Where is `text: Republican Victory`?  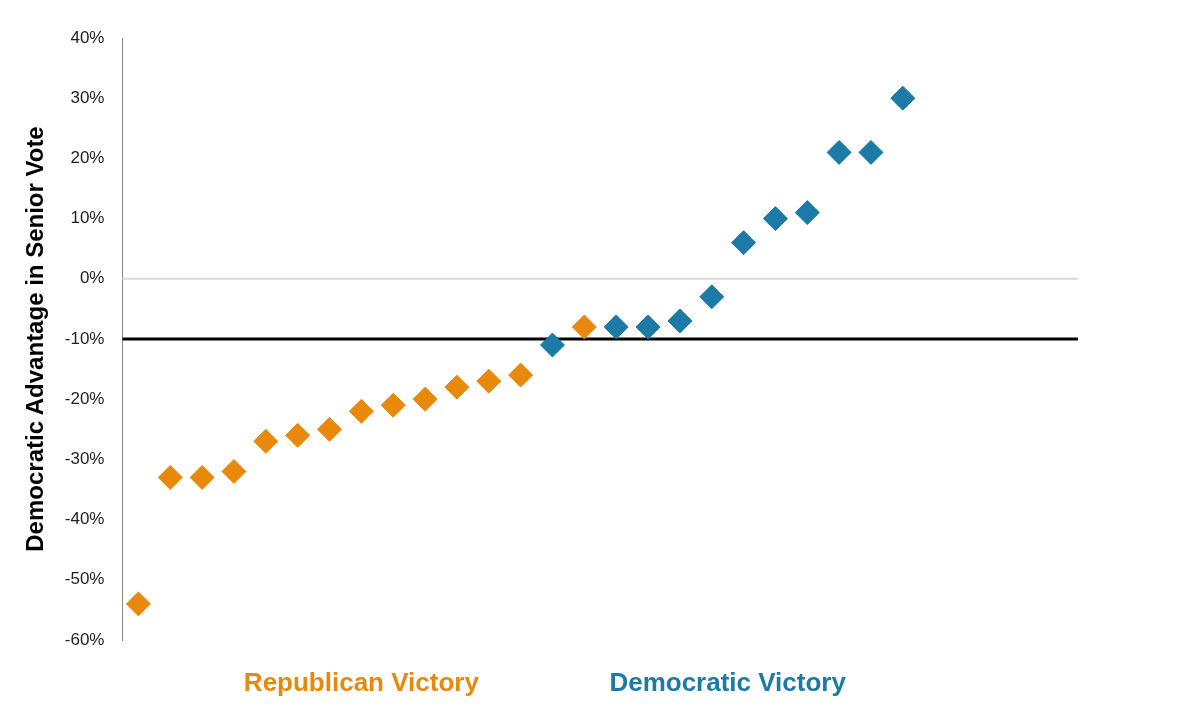
text: Republican Victory is located at coordinates (361, 682).